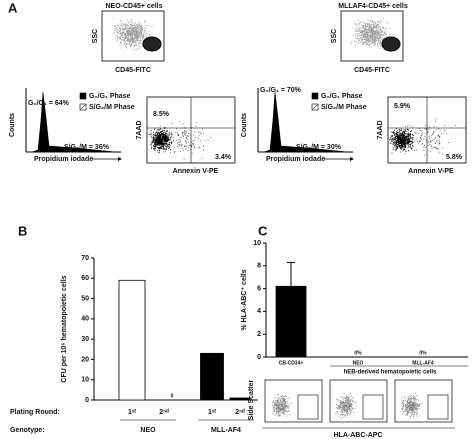 Image resolution: width=474 pixels, height=439 pixels. What do you see at coordinates (87, 147) in the screenshot?
I see `annotation: S/G₂/M = 36%` at bounding box center [87, 147].